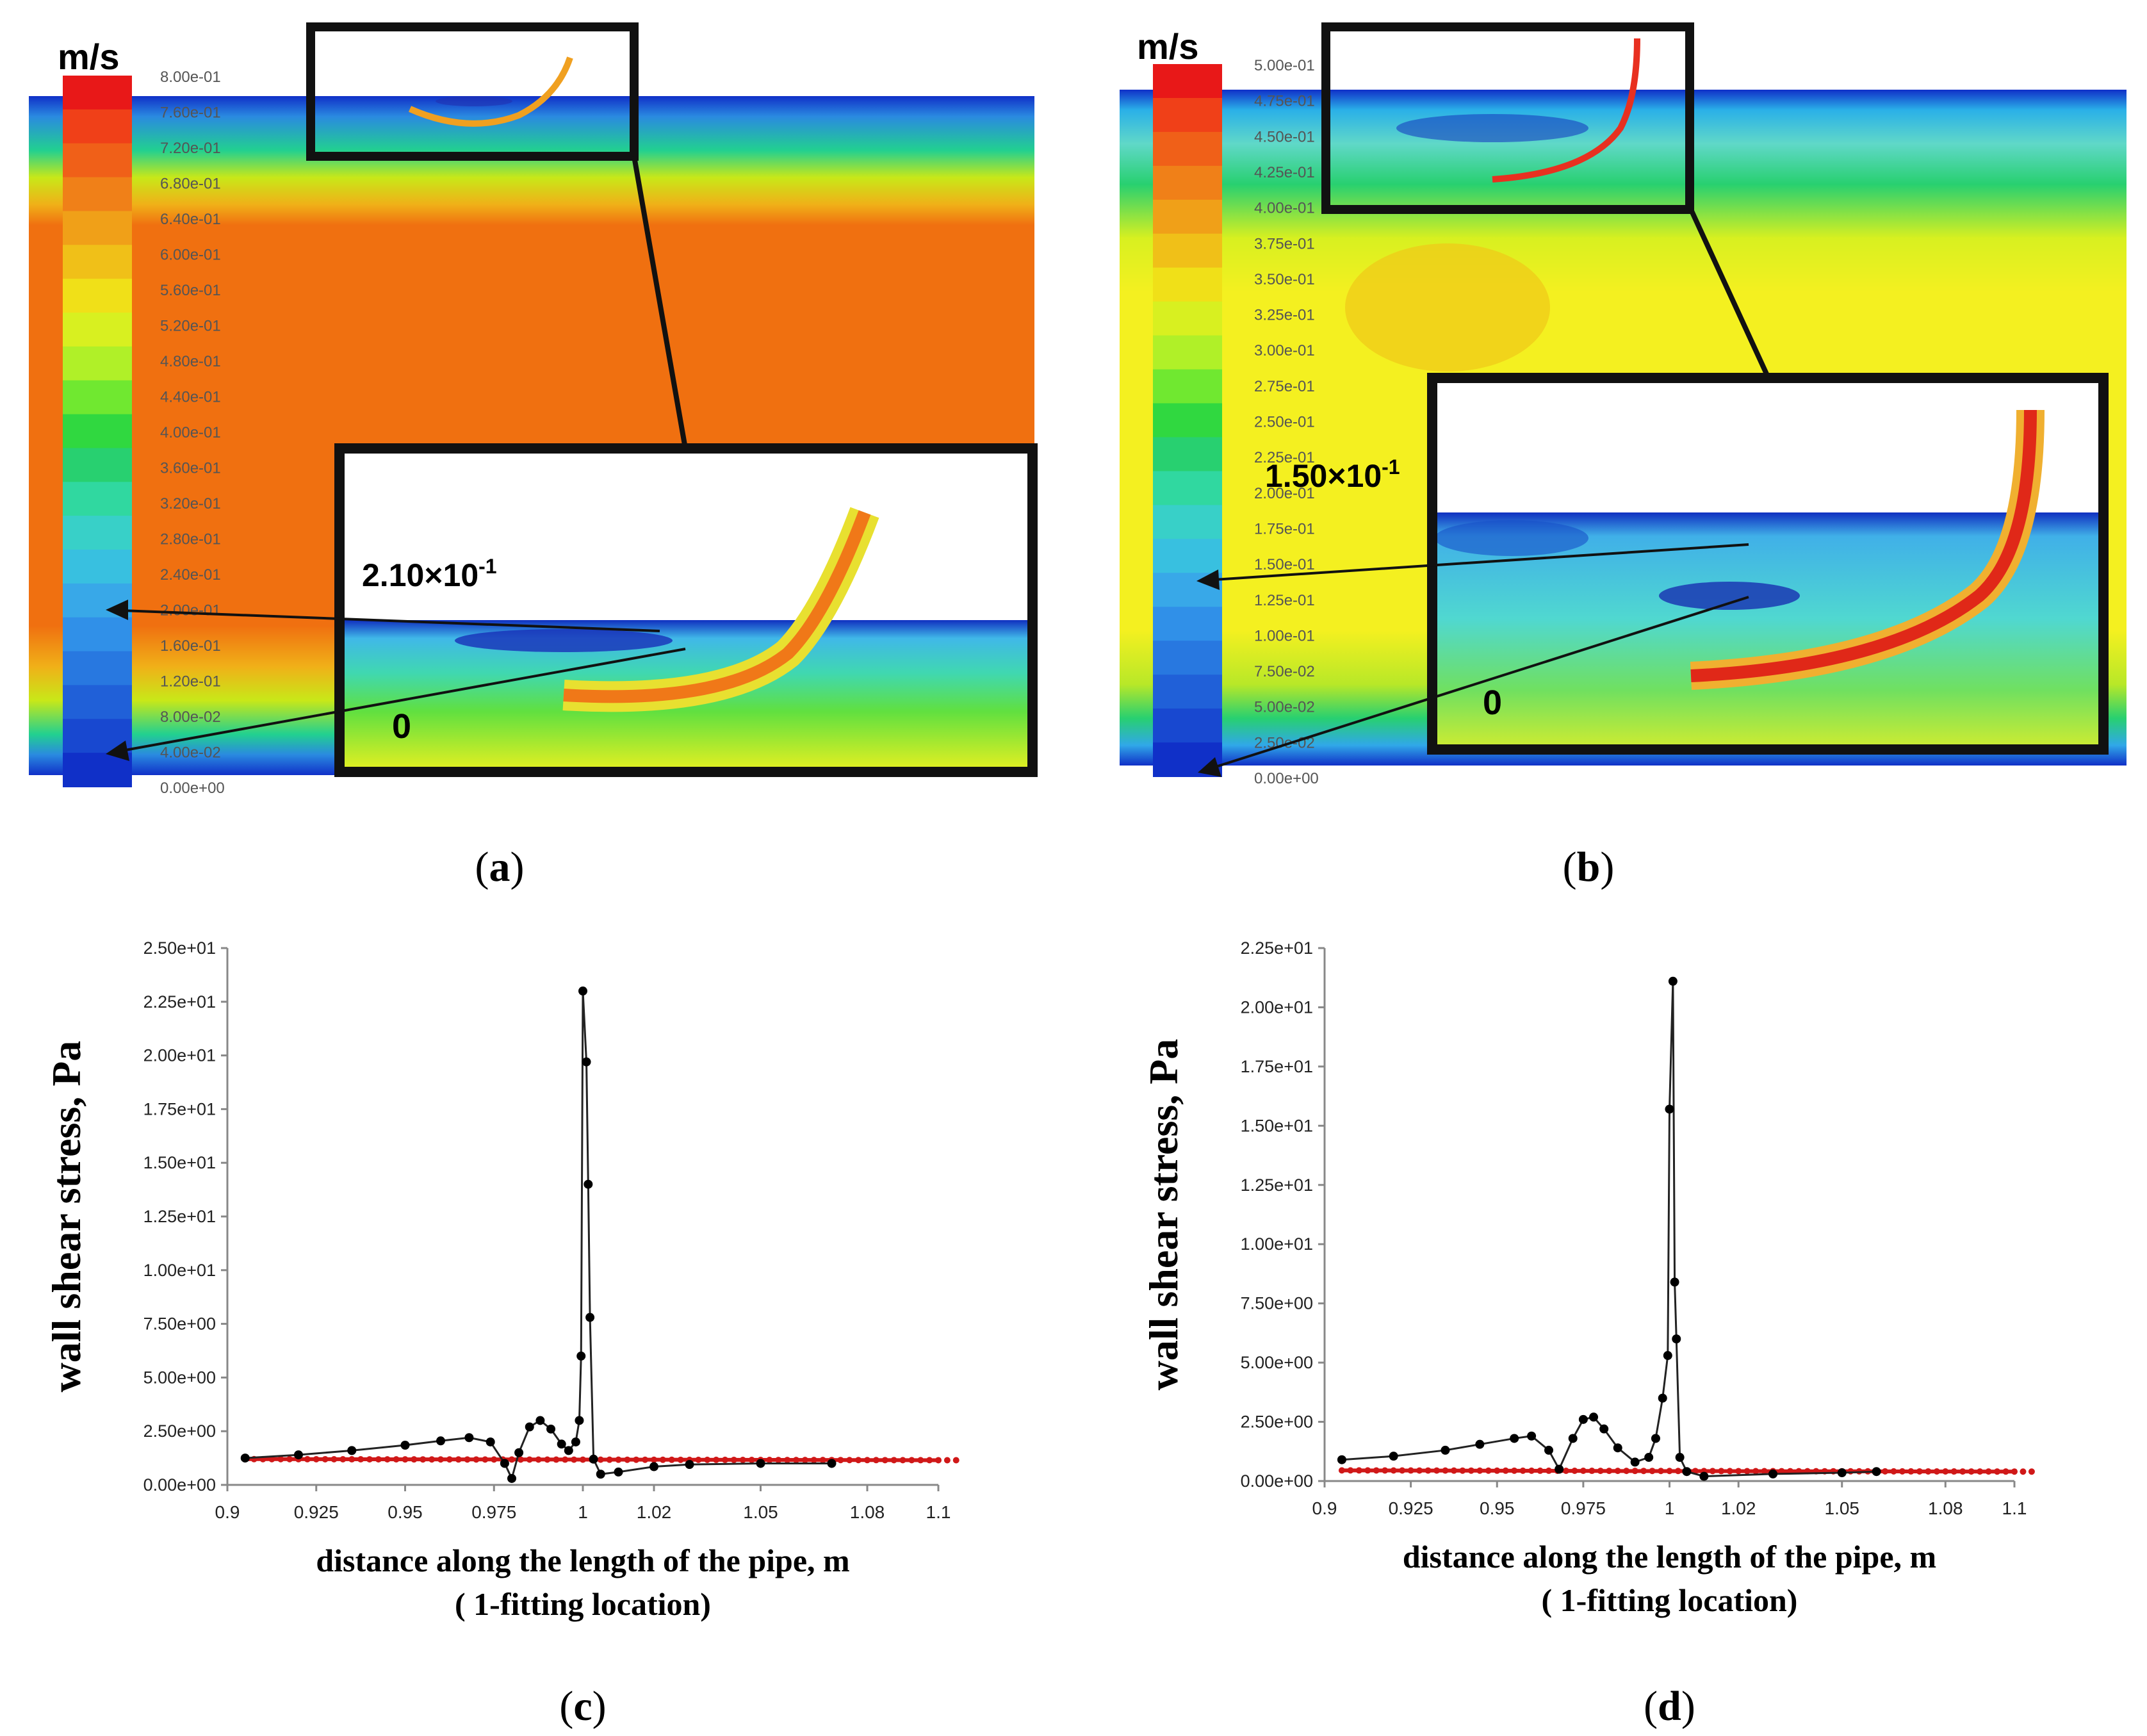  What do you see at coordinates (1481, 562) in the screenshot?
I see `arrow-top-b` at bounding box center [1481, 562].